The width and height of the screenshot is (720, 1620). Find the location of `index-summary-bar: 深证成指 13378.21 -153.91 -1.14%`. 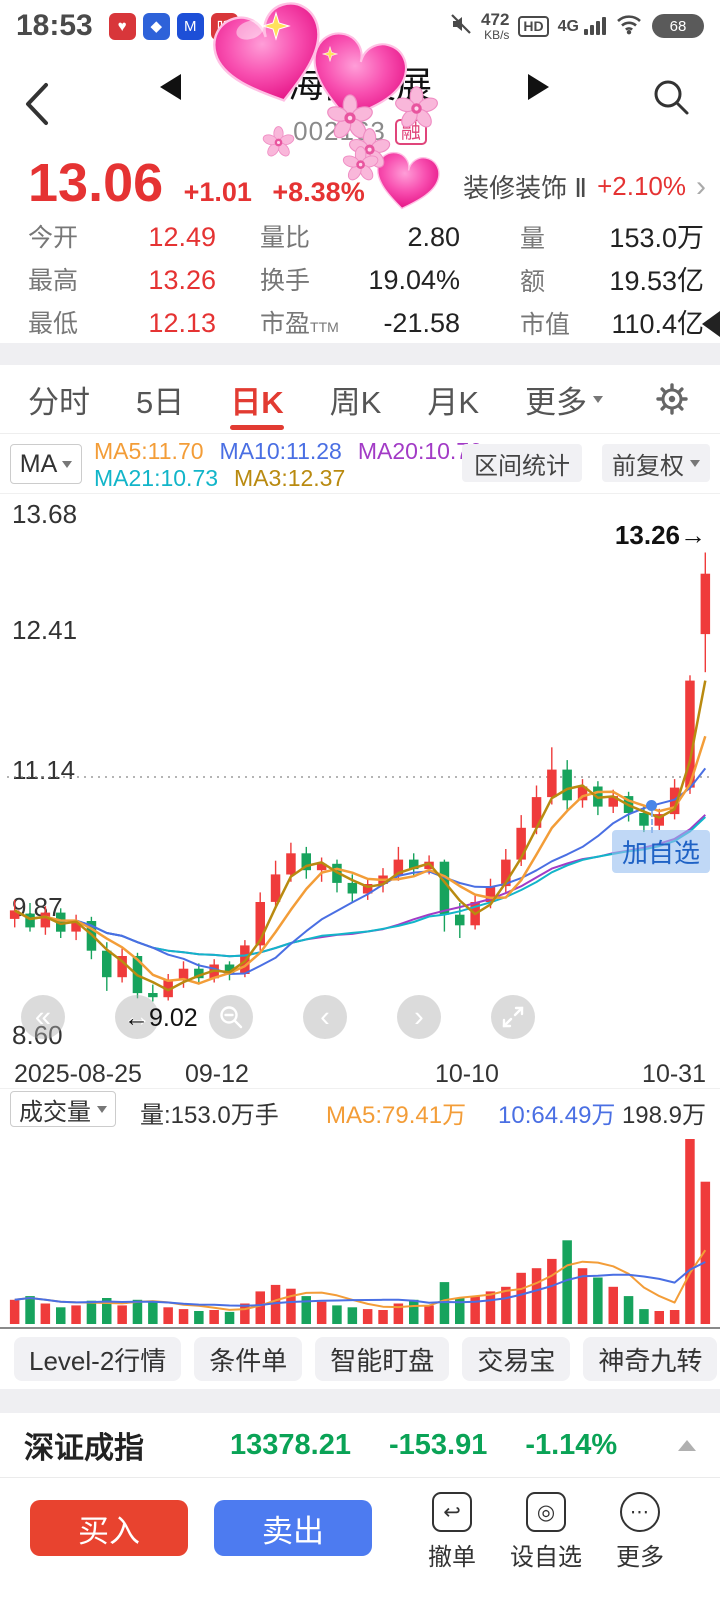

index-summary-bar: 深证成指 13378.21 -153.91 -1.14% is located at coordinates (360, 1445).